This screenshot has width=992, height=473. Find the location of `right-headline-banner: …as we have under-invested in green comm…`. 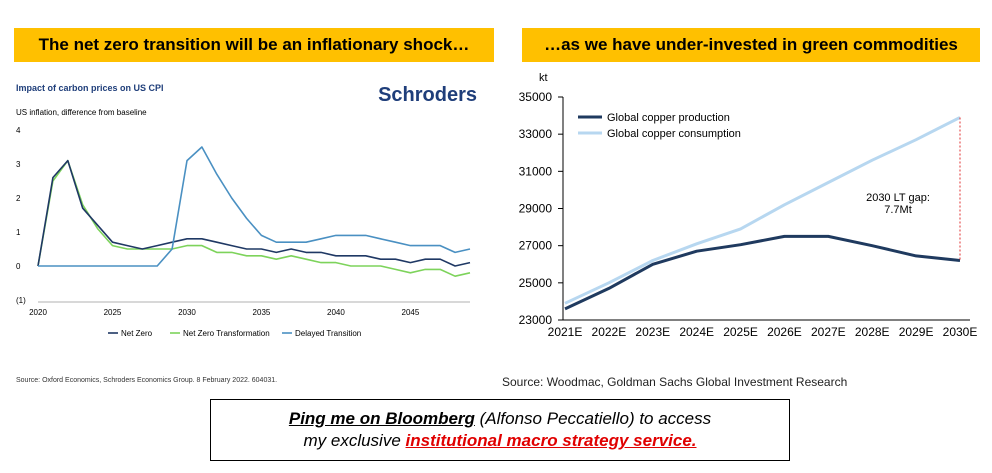

right-headline-banner: …as we have under-invested in green comm… is located at coordinates (751, 45).